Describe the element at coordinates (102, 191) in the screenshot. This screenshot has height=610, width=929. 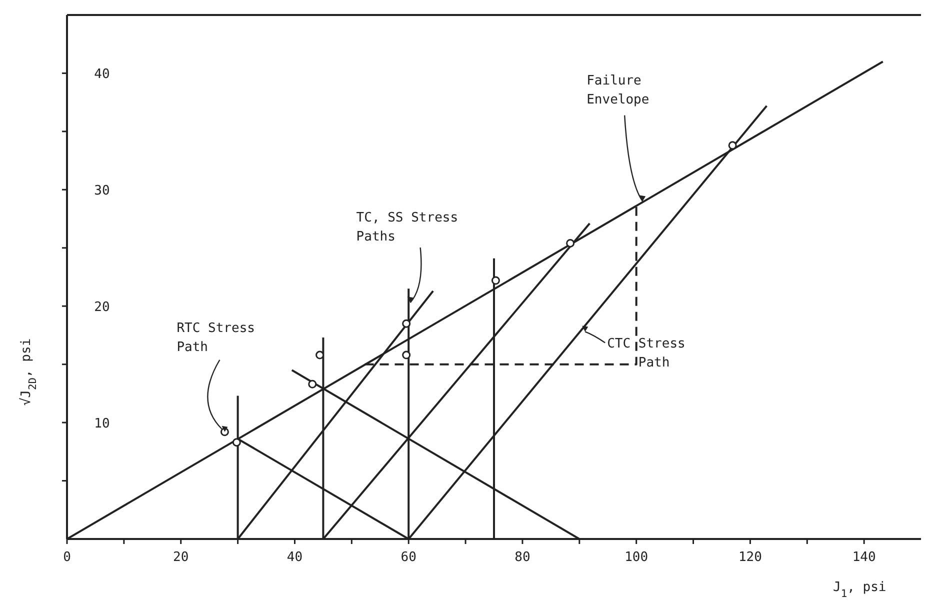
I see `y-tick-label: 30` at that location.